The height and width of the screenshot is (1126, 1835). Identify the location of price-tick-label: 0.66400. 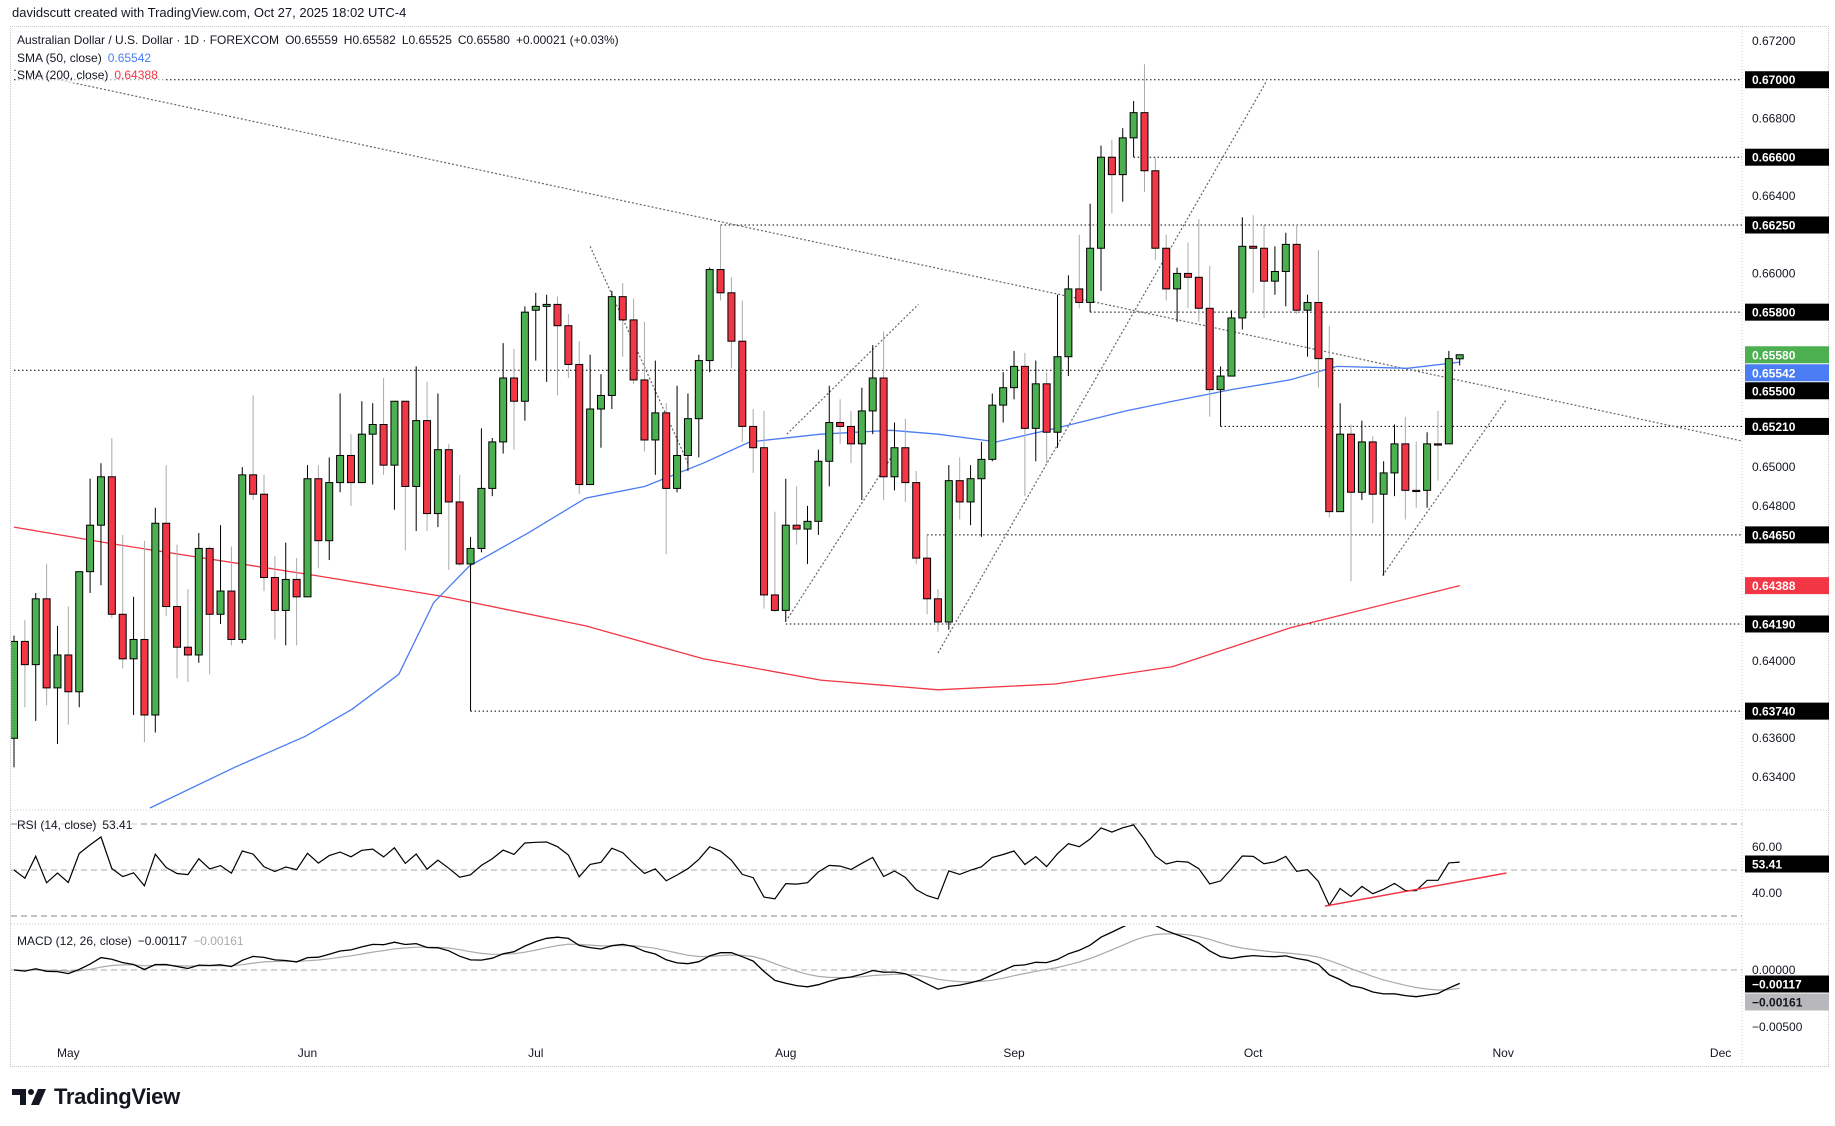
(1774, 196).